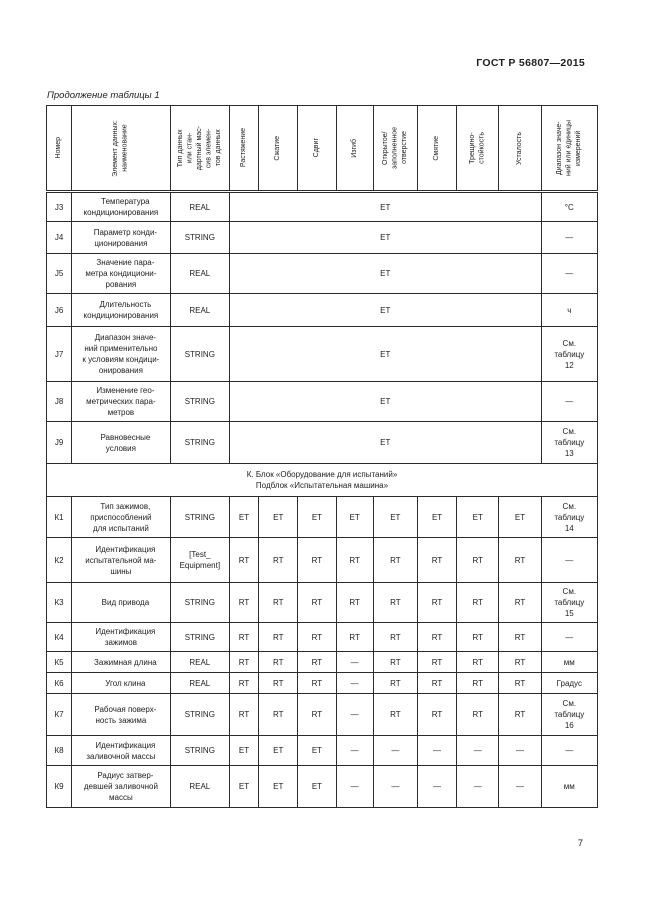 This screenshot has width=646, height=913. I want to click on column-header-bending: Изгиб, so click(354, 149).